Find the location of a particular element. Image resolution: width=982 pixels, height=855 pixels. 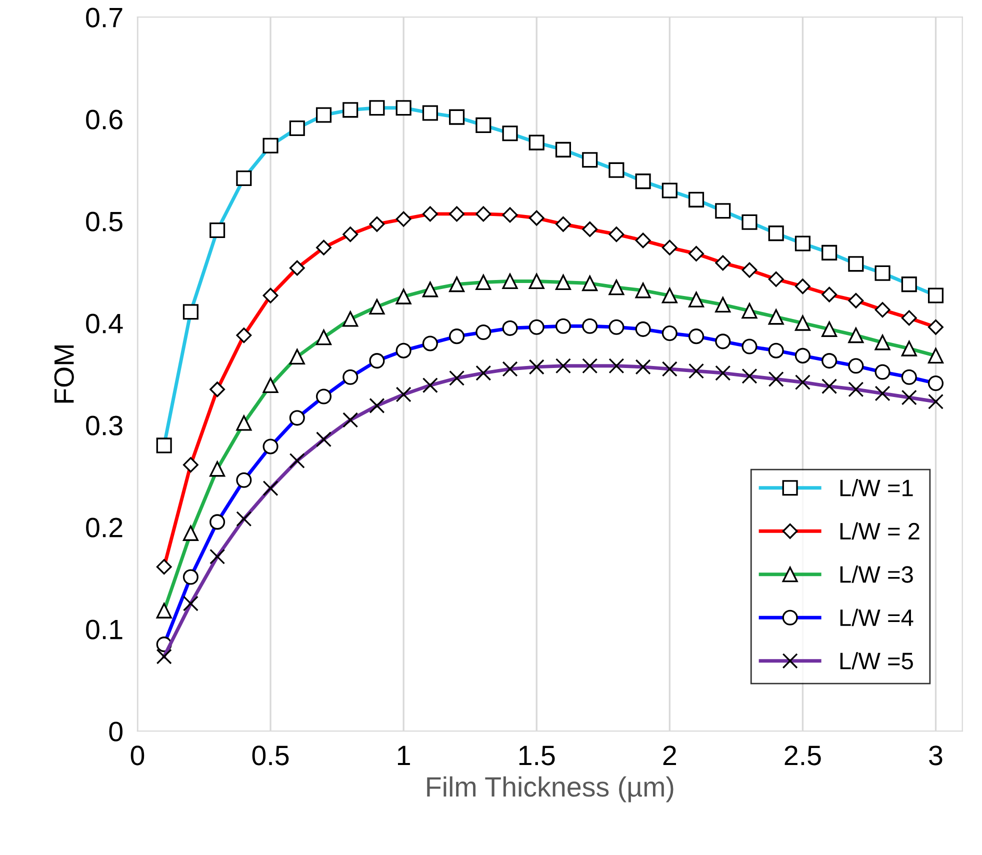

y-axis-title: FOM is located at coordinates (64, 374).